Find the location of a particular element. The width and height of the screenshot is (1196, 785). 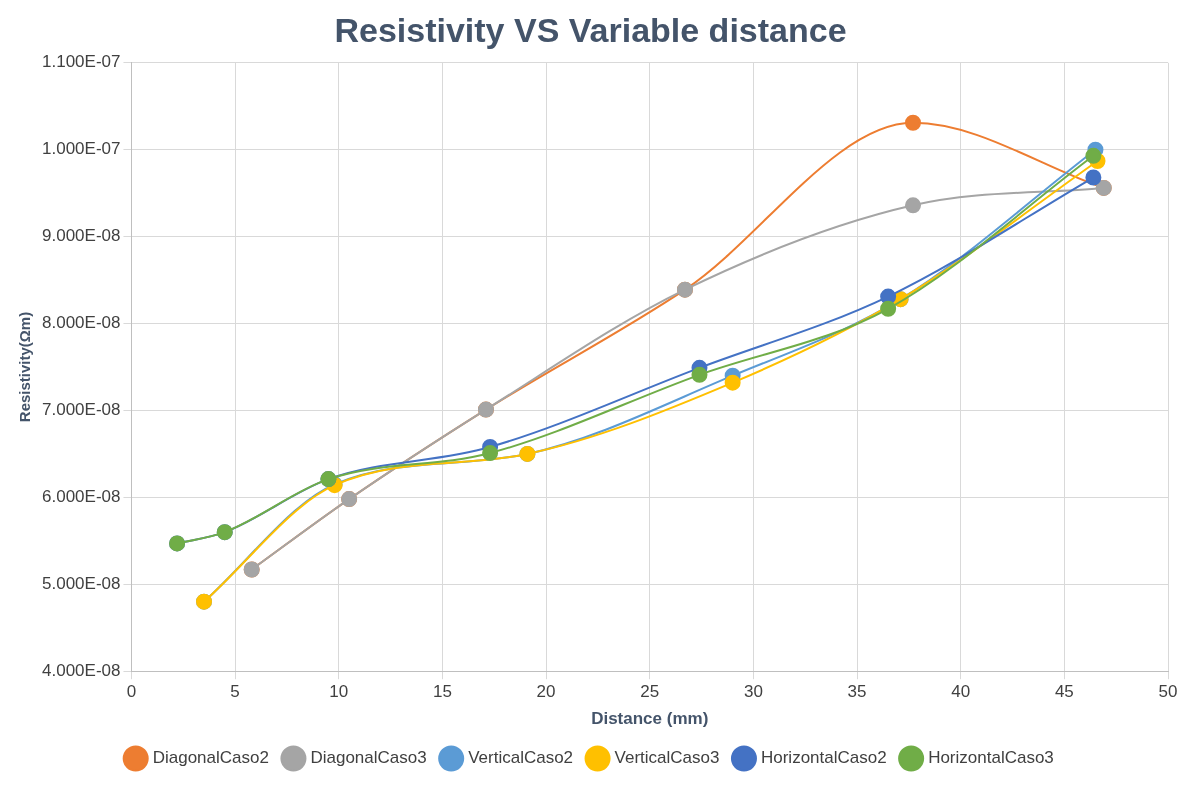

x-tick-label: 10 is located at coordinates (339, 692).